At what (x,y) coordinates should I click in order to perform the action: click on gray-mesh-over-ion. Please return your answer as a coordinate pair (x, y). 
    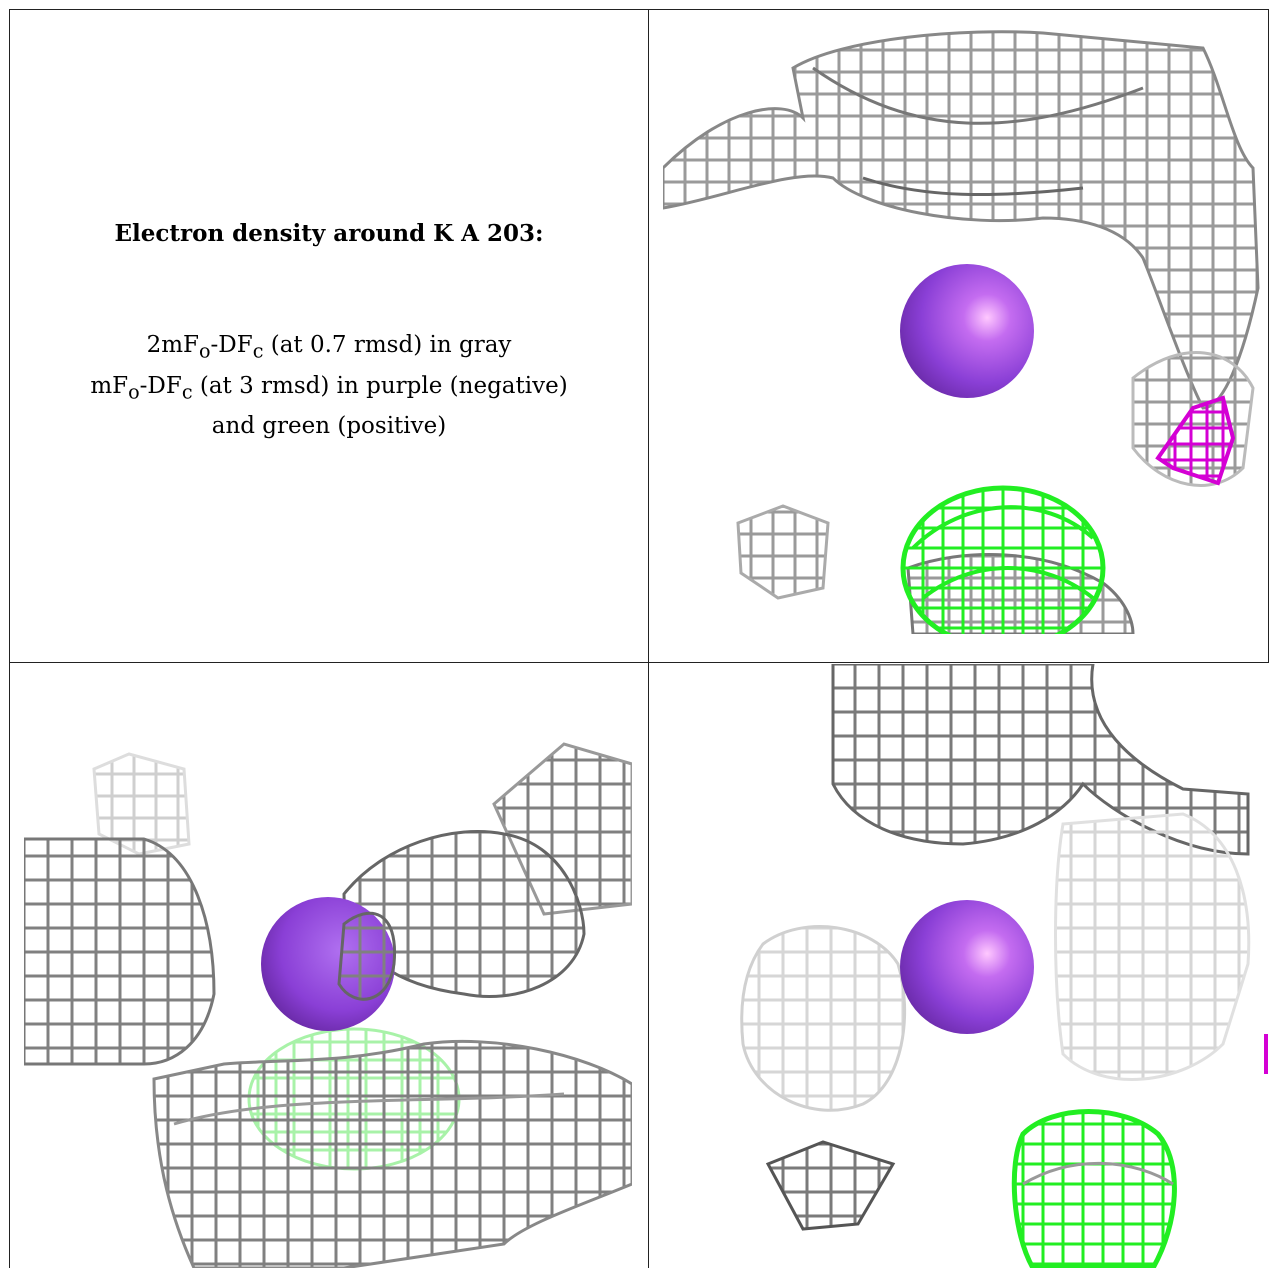
    Looking at the image, I should click on (367, 956).